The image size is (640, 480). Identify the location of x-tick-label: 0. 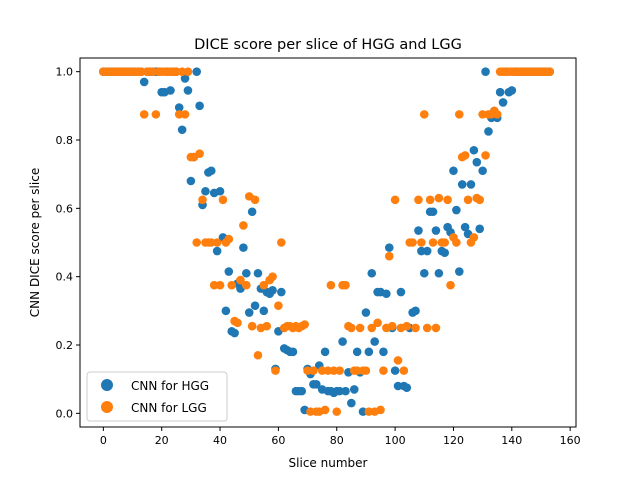
(103, 440).